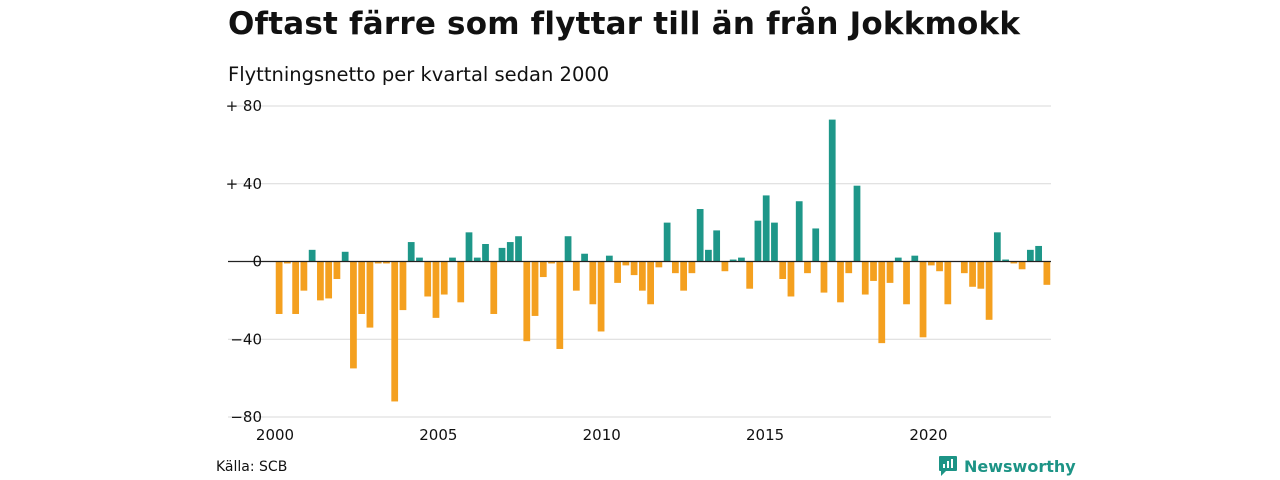  I want to click on x-tick-label: 2020, so click(928, 435).